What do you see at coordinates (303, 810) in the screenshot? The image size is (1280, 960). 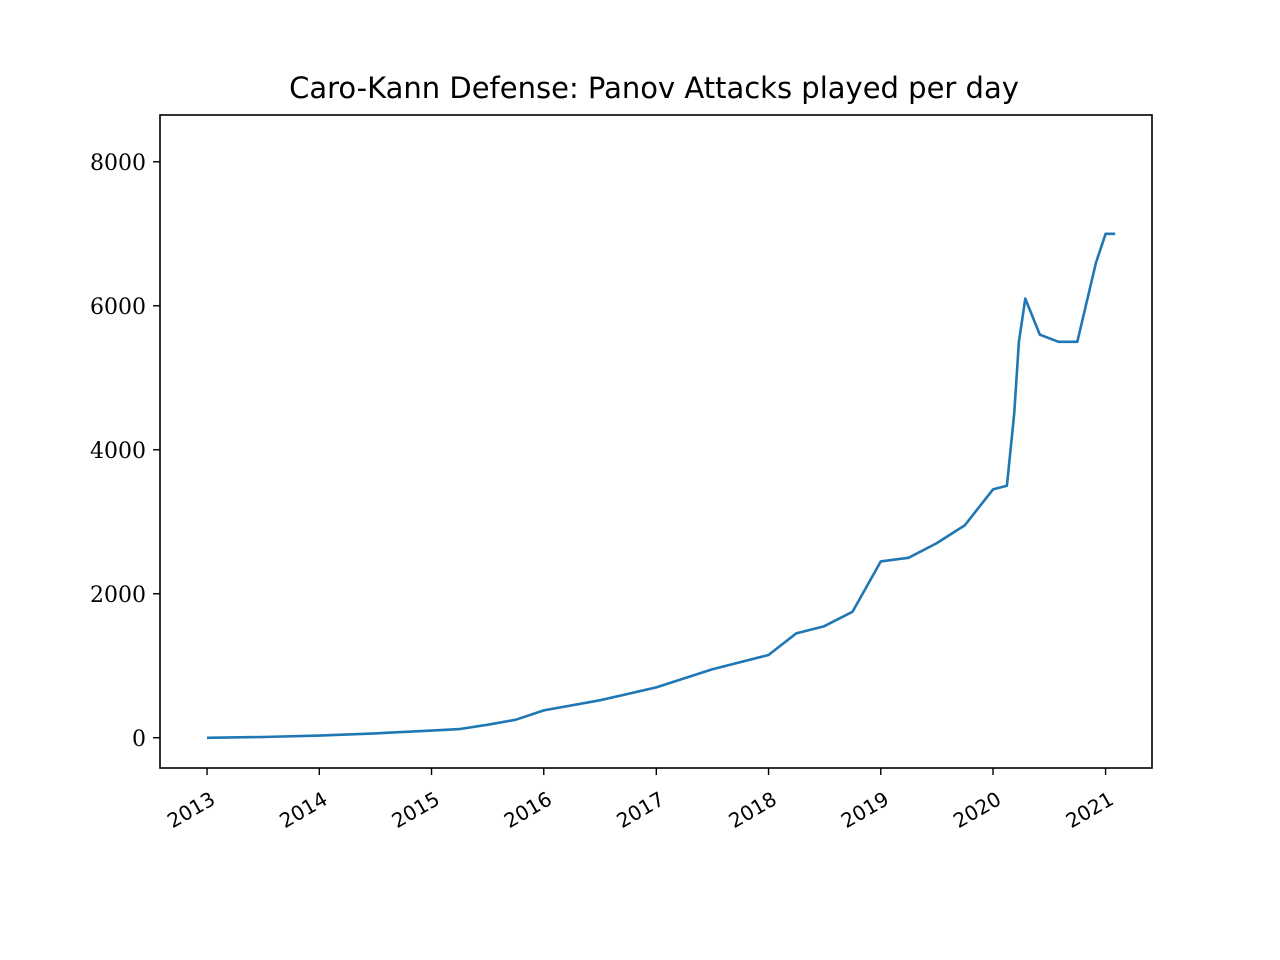 I see `x-tick-label: 2014` at bounding box center [303, 810].